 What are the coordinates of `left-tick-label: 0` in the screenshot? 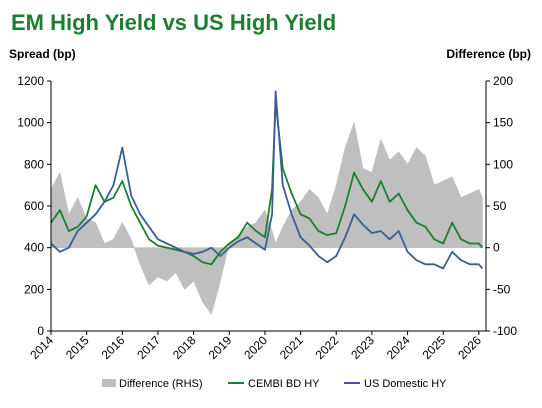 It's located at (40, 331).